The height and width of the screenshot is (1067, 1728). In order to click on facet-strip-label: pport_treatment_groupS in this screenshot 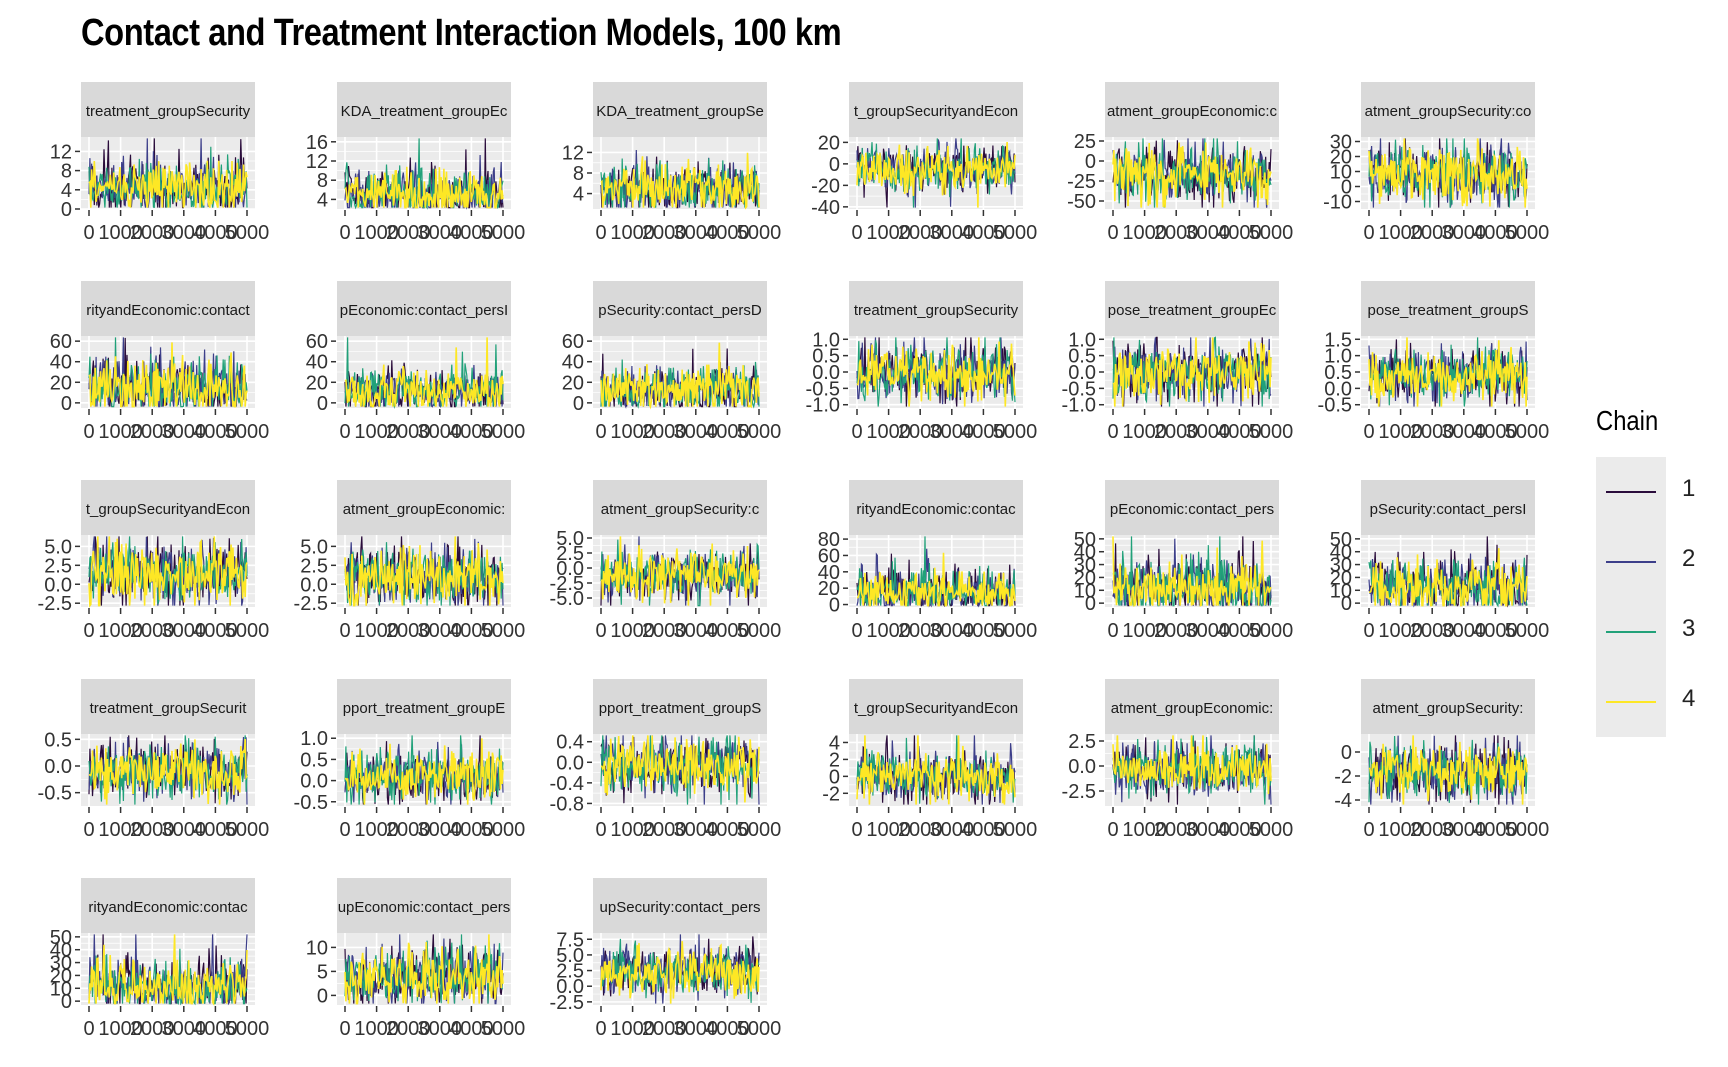, I will do `click(680, 708)`.